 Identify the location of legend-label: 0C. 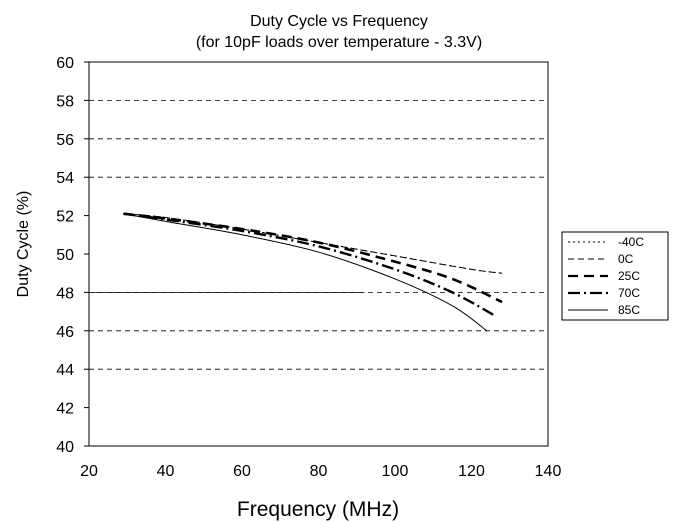
(626, 259).